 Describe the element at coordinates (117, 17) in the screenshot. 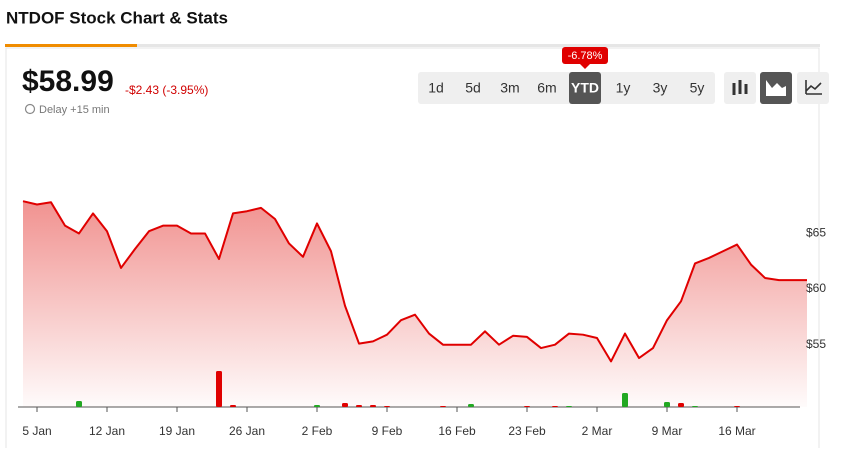

I see `page-title: NTDOF Stock Chart & Stats` at that location.